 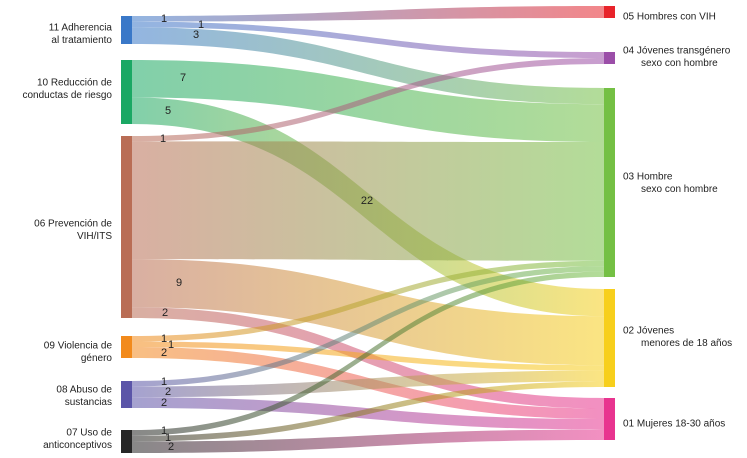 What do you see at coordinates (368, 14) in the screenshot?
I see `link-s11-t05` at bounding box center [368, 14].